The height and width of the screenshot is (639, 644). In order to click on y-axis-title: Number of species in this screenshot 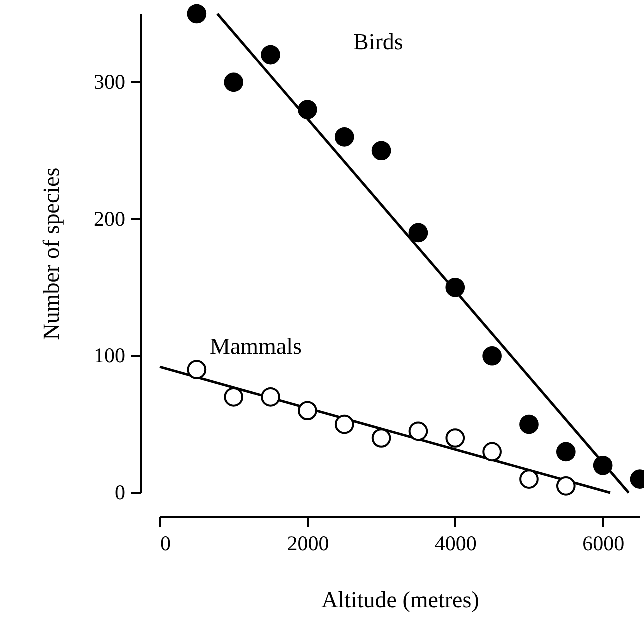, I will do `click(51, 254)`.